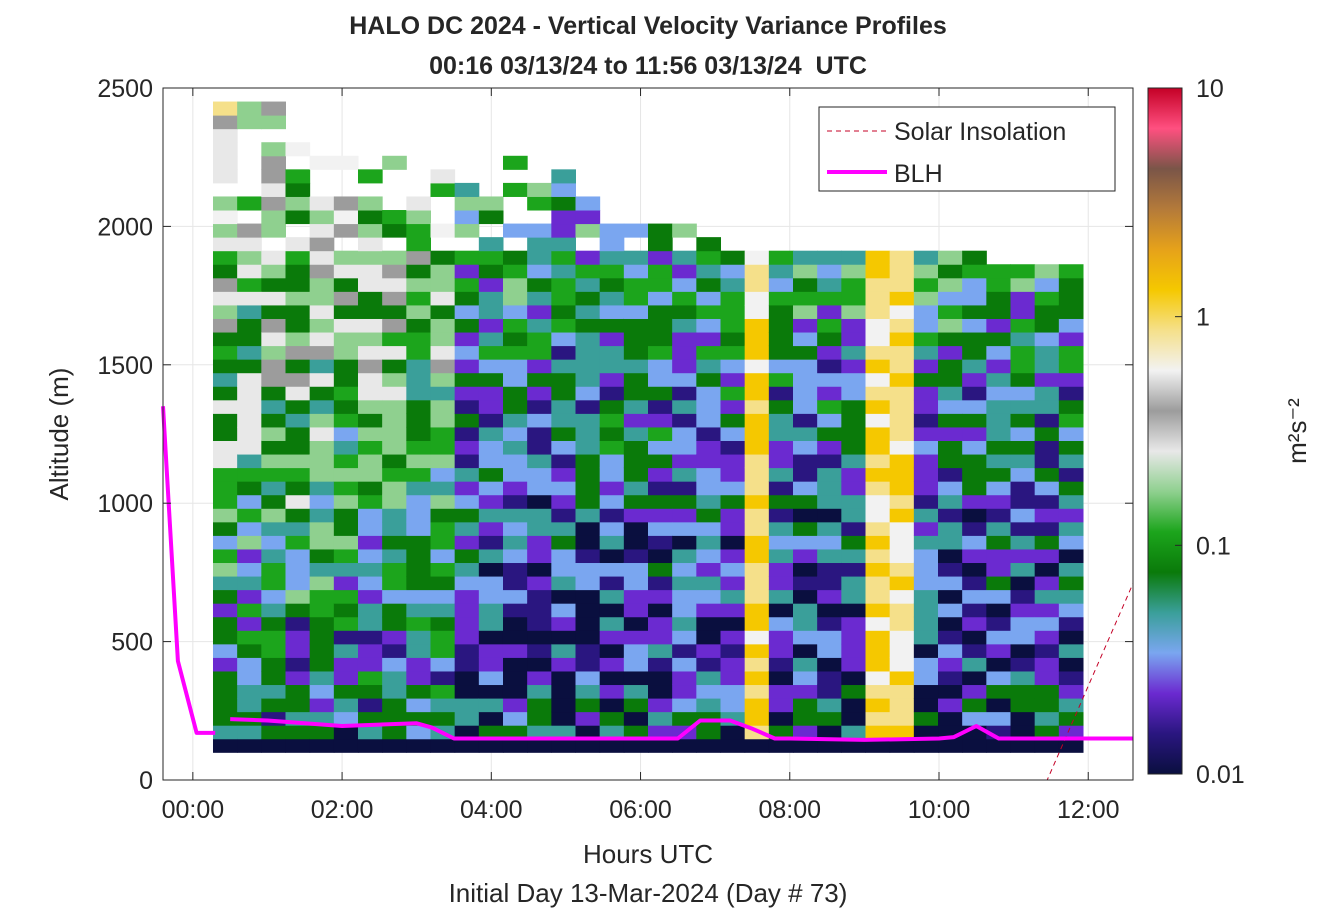 This screenshot has width=1343, height=911. I want to click on y-tick-label: 1000, so click(125, 504).